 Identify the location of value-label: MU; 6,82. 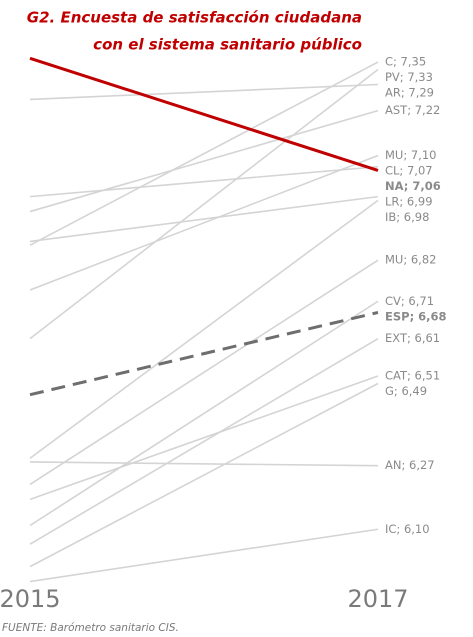
(410, 260).